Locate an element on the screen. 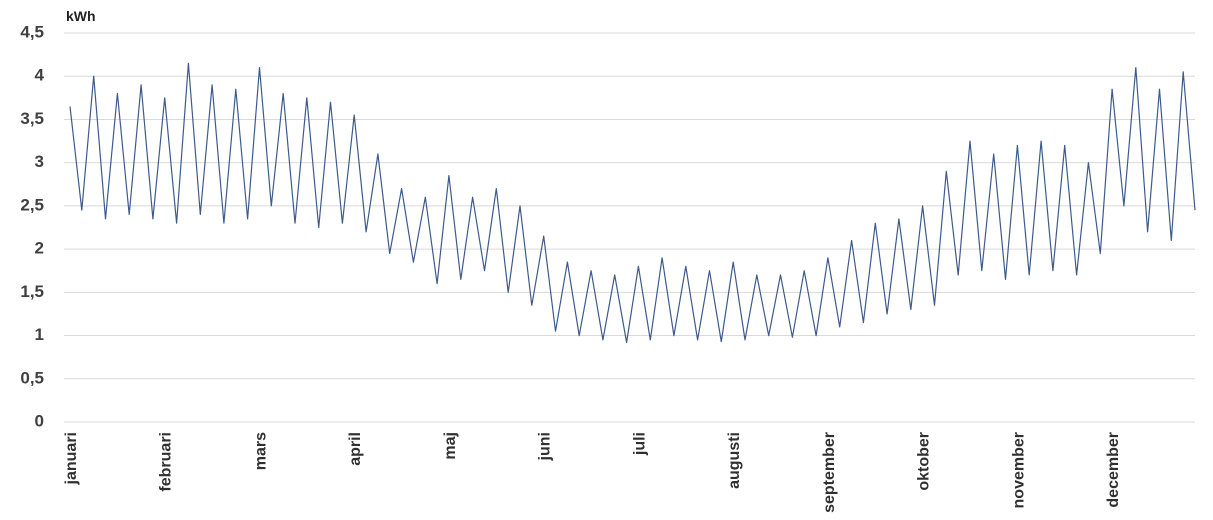  y-tick-label: 4 is located at coordinates (40, 75).